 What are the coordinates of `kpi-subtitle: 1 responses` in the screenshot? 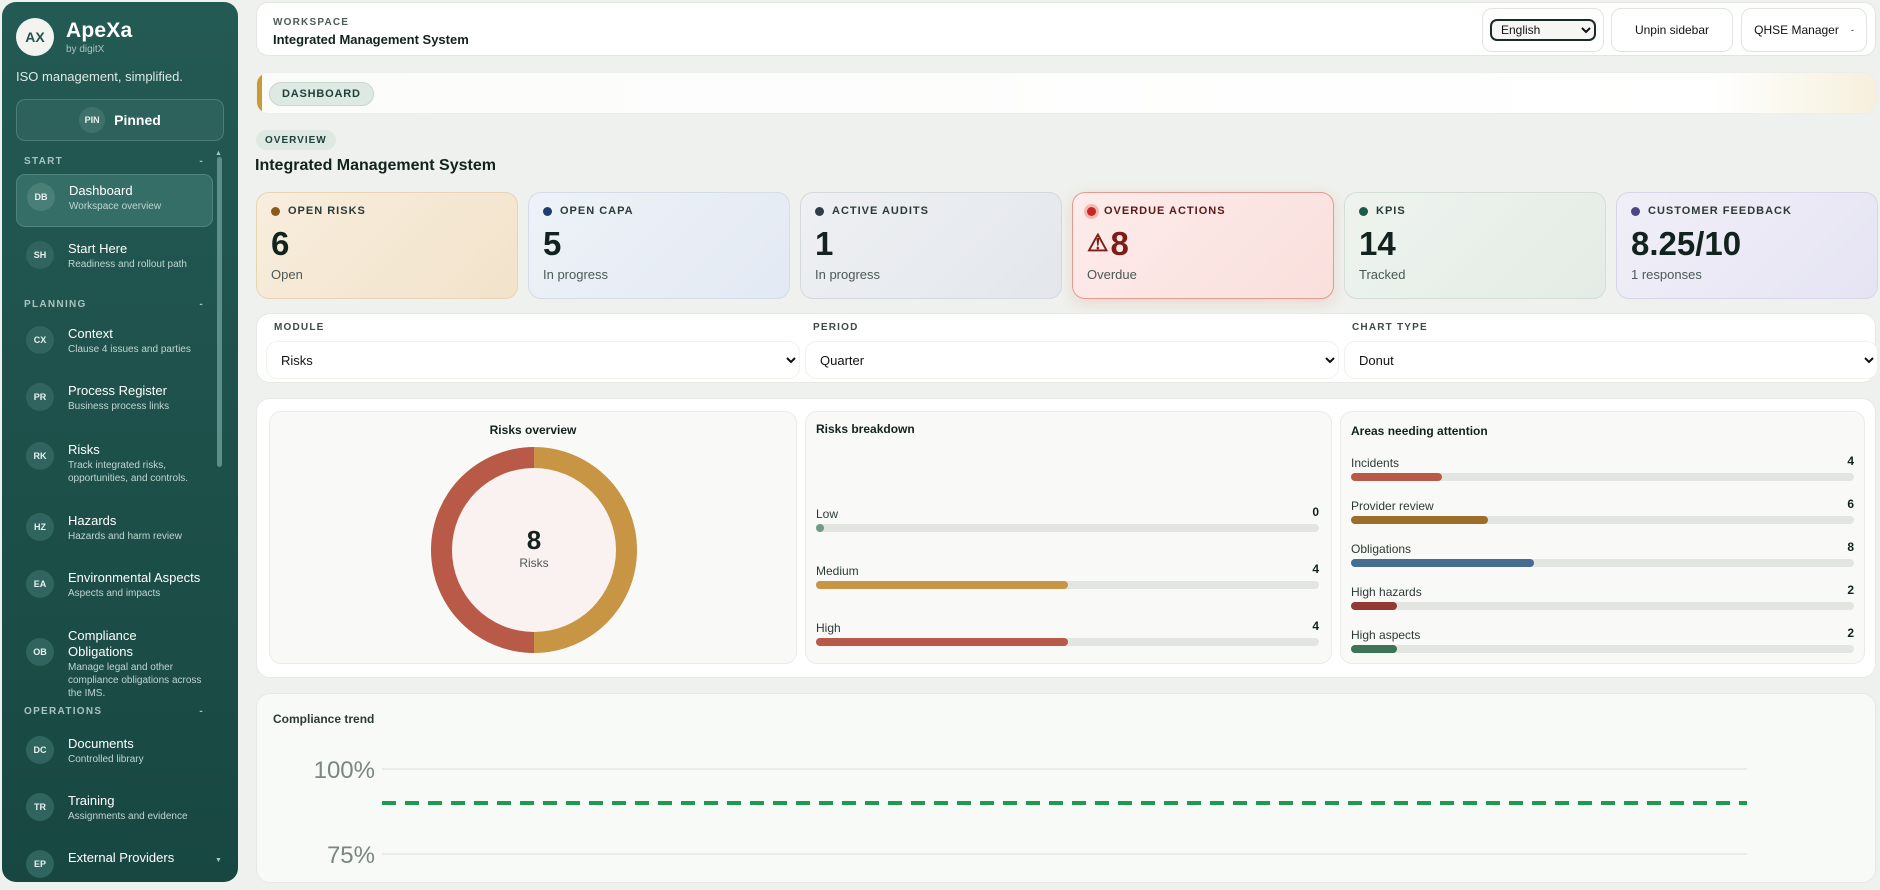 It's located at (1666, 274).